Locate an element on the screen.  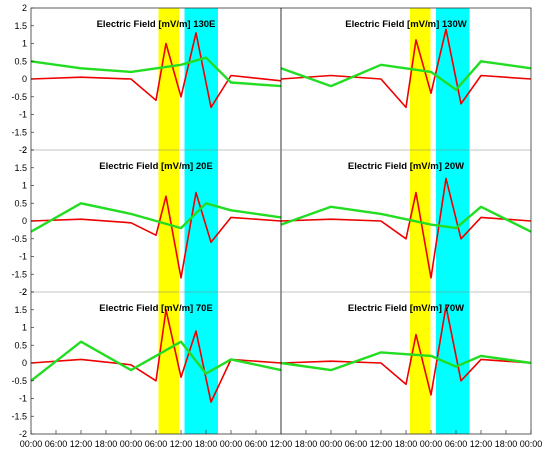
panel-2: Electric Field [mV/m] 20E is located at coordinates (156, 220).